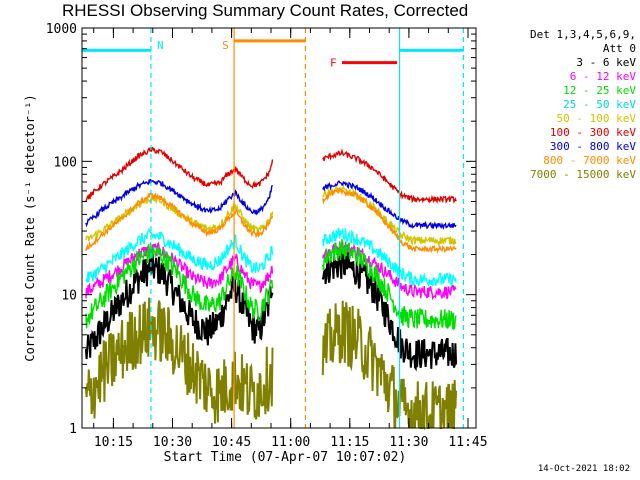 Image resolution: width=640 pixels, height=480 pixels. Describe the element at coordinates (619, 48) in the screenshot. I see `legend-attenuator: Att 0` at that location.